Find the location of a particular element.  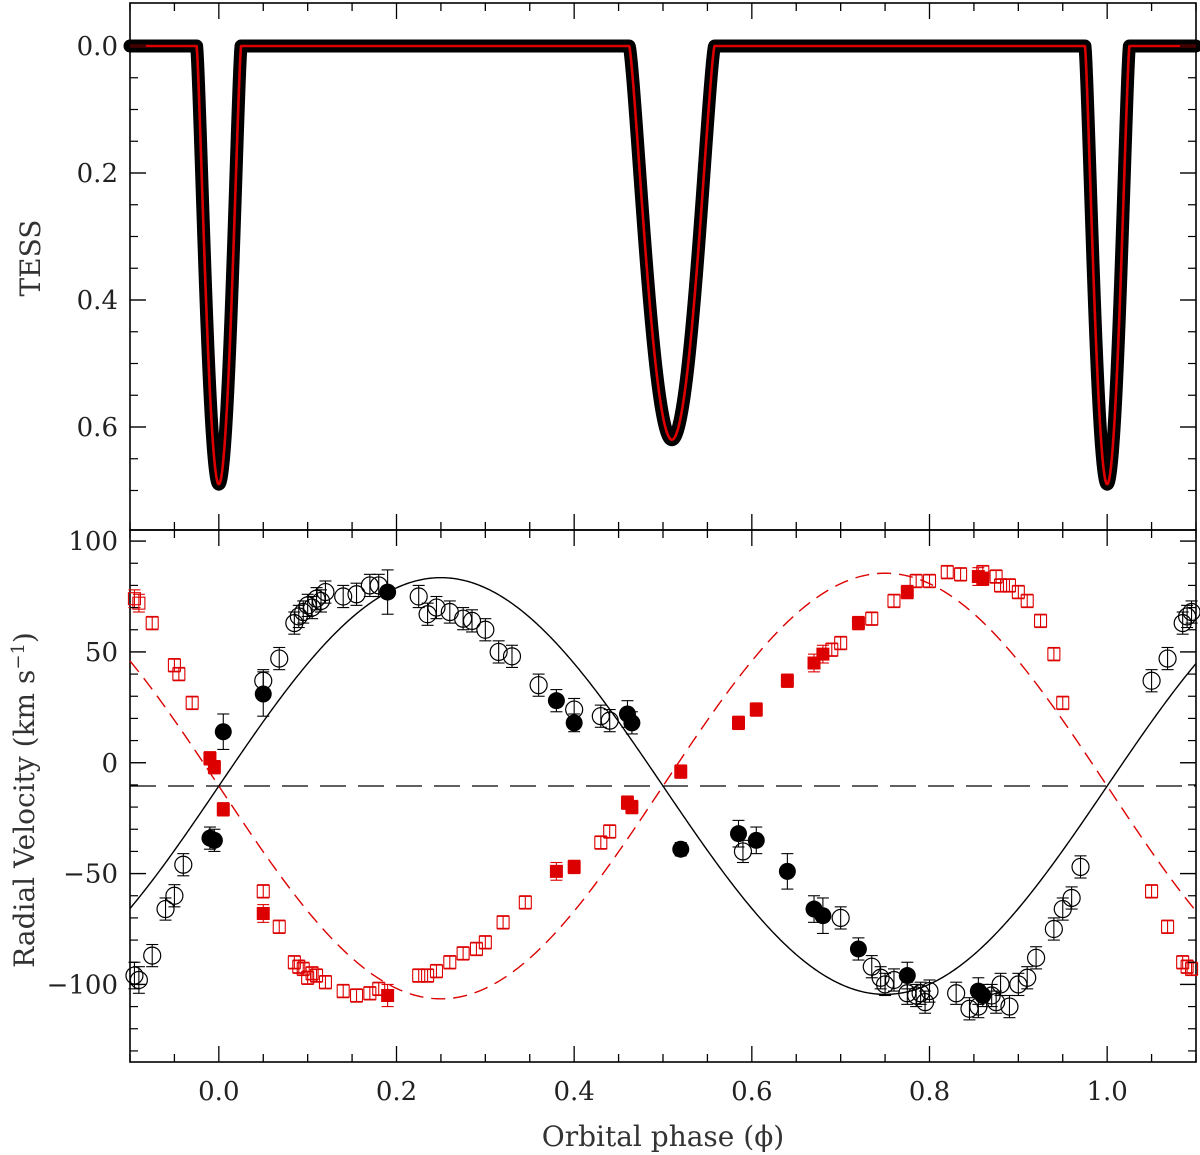

tess-y-axis-label: TESS is located at coordinates (30, 258).